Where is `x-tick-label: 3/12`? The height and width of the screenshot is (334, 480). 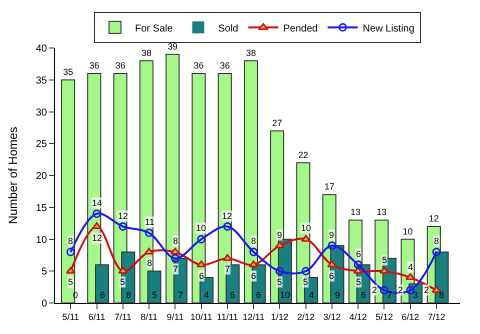 x-tick-label: 3/12 is located at coordinates (332, 317).